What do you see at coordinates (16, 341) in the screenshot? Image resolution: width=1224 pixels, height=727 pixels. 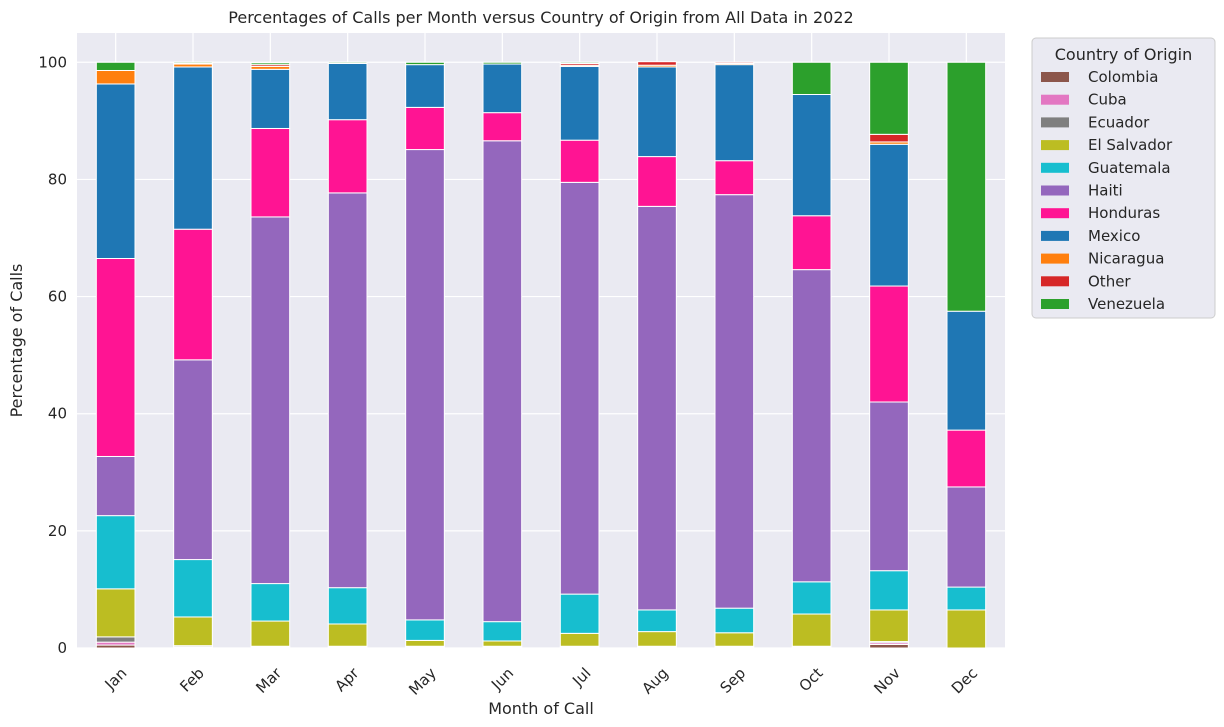 I see `y-axis-title: Percentage of Calls` at bounding box center [16, 341].